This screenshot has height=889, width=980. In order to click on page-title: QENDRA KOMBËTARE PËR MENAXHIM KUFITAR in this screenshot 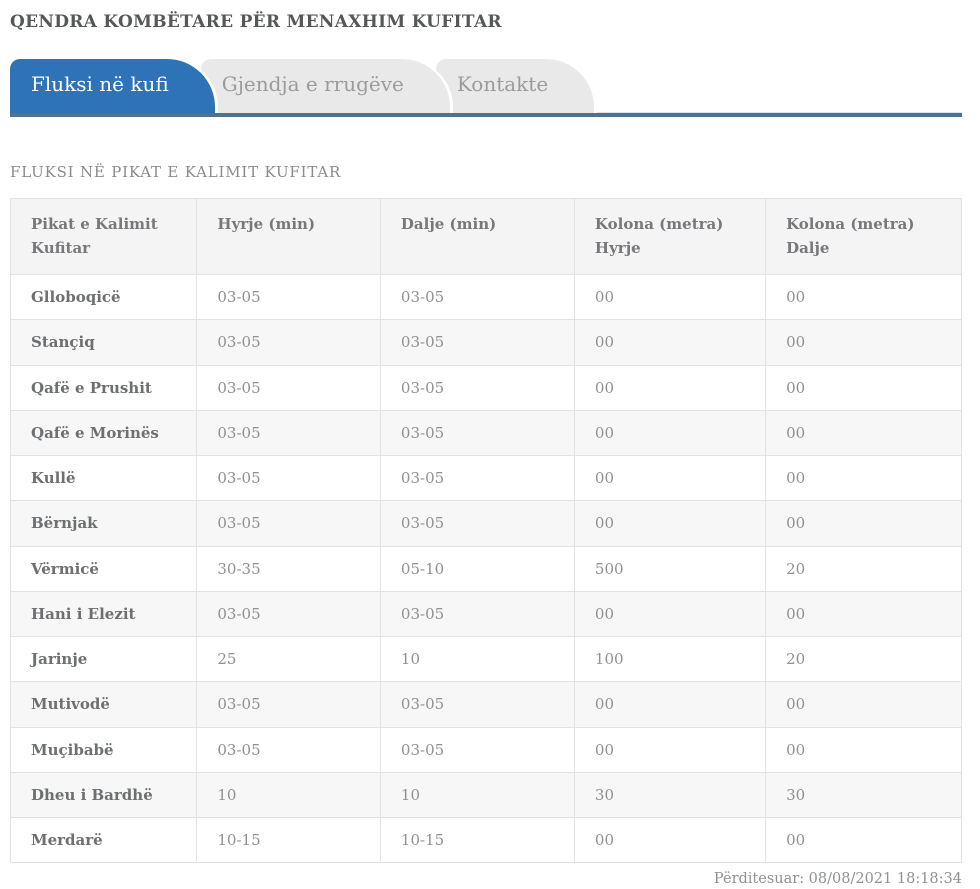, I will do `click(256, 22)`.